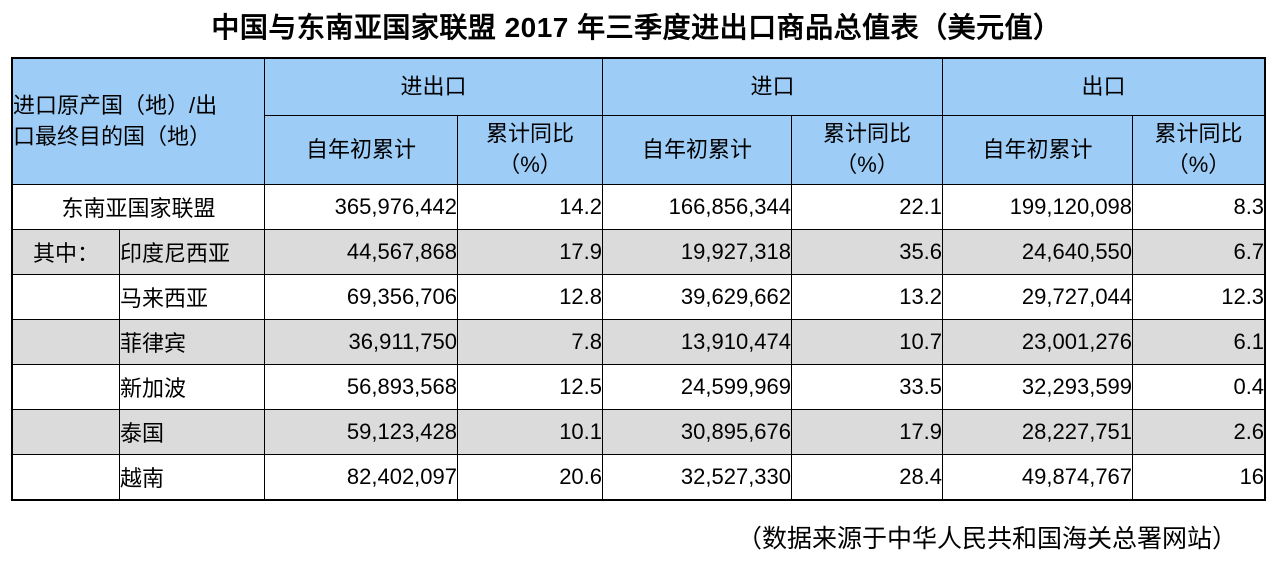 Image resolution: width=1273 pixels, height=567 pixels. Describe the element at coordinates (361, 207) in the screenshot. I see `total-value-cell: 365,976,442` at that location.